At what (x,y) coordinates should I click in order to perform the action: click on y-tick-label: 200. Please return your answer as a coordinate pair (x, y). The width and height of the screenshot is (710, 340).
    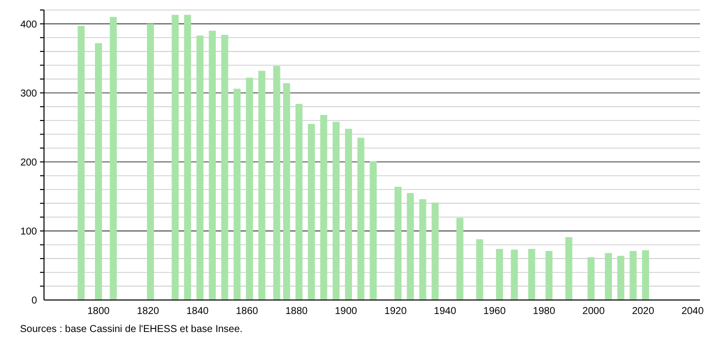
    Looking at the image, I should click on (29, 162).